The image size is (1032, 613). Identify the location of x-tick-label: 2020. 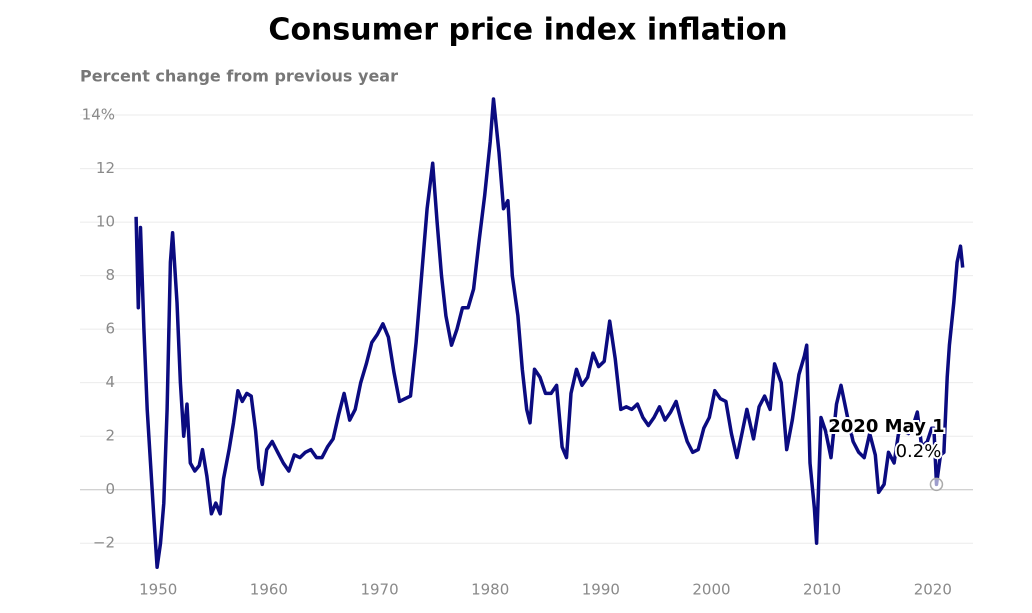
(933, 590).